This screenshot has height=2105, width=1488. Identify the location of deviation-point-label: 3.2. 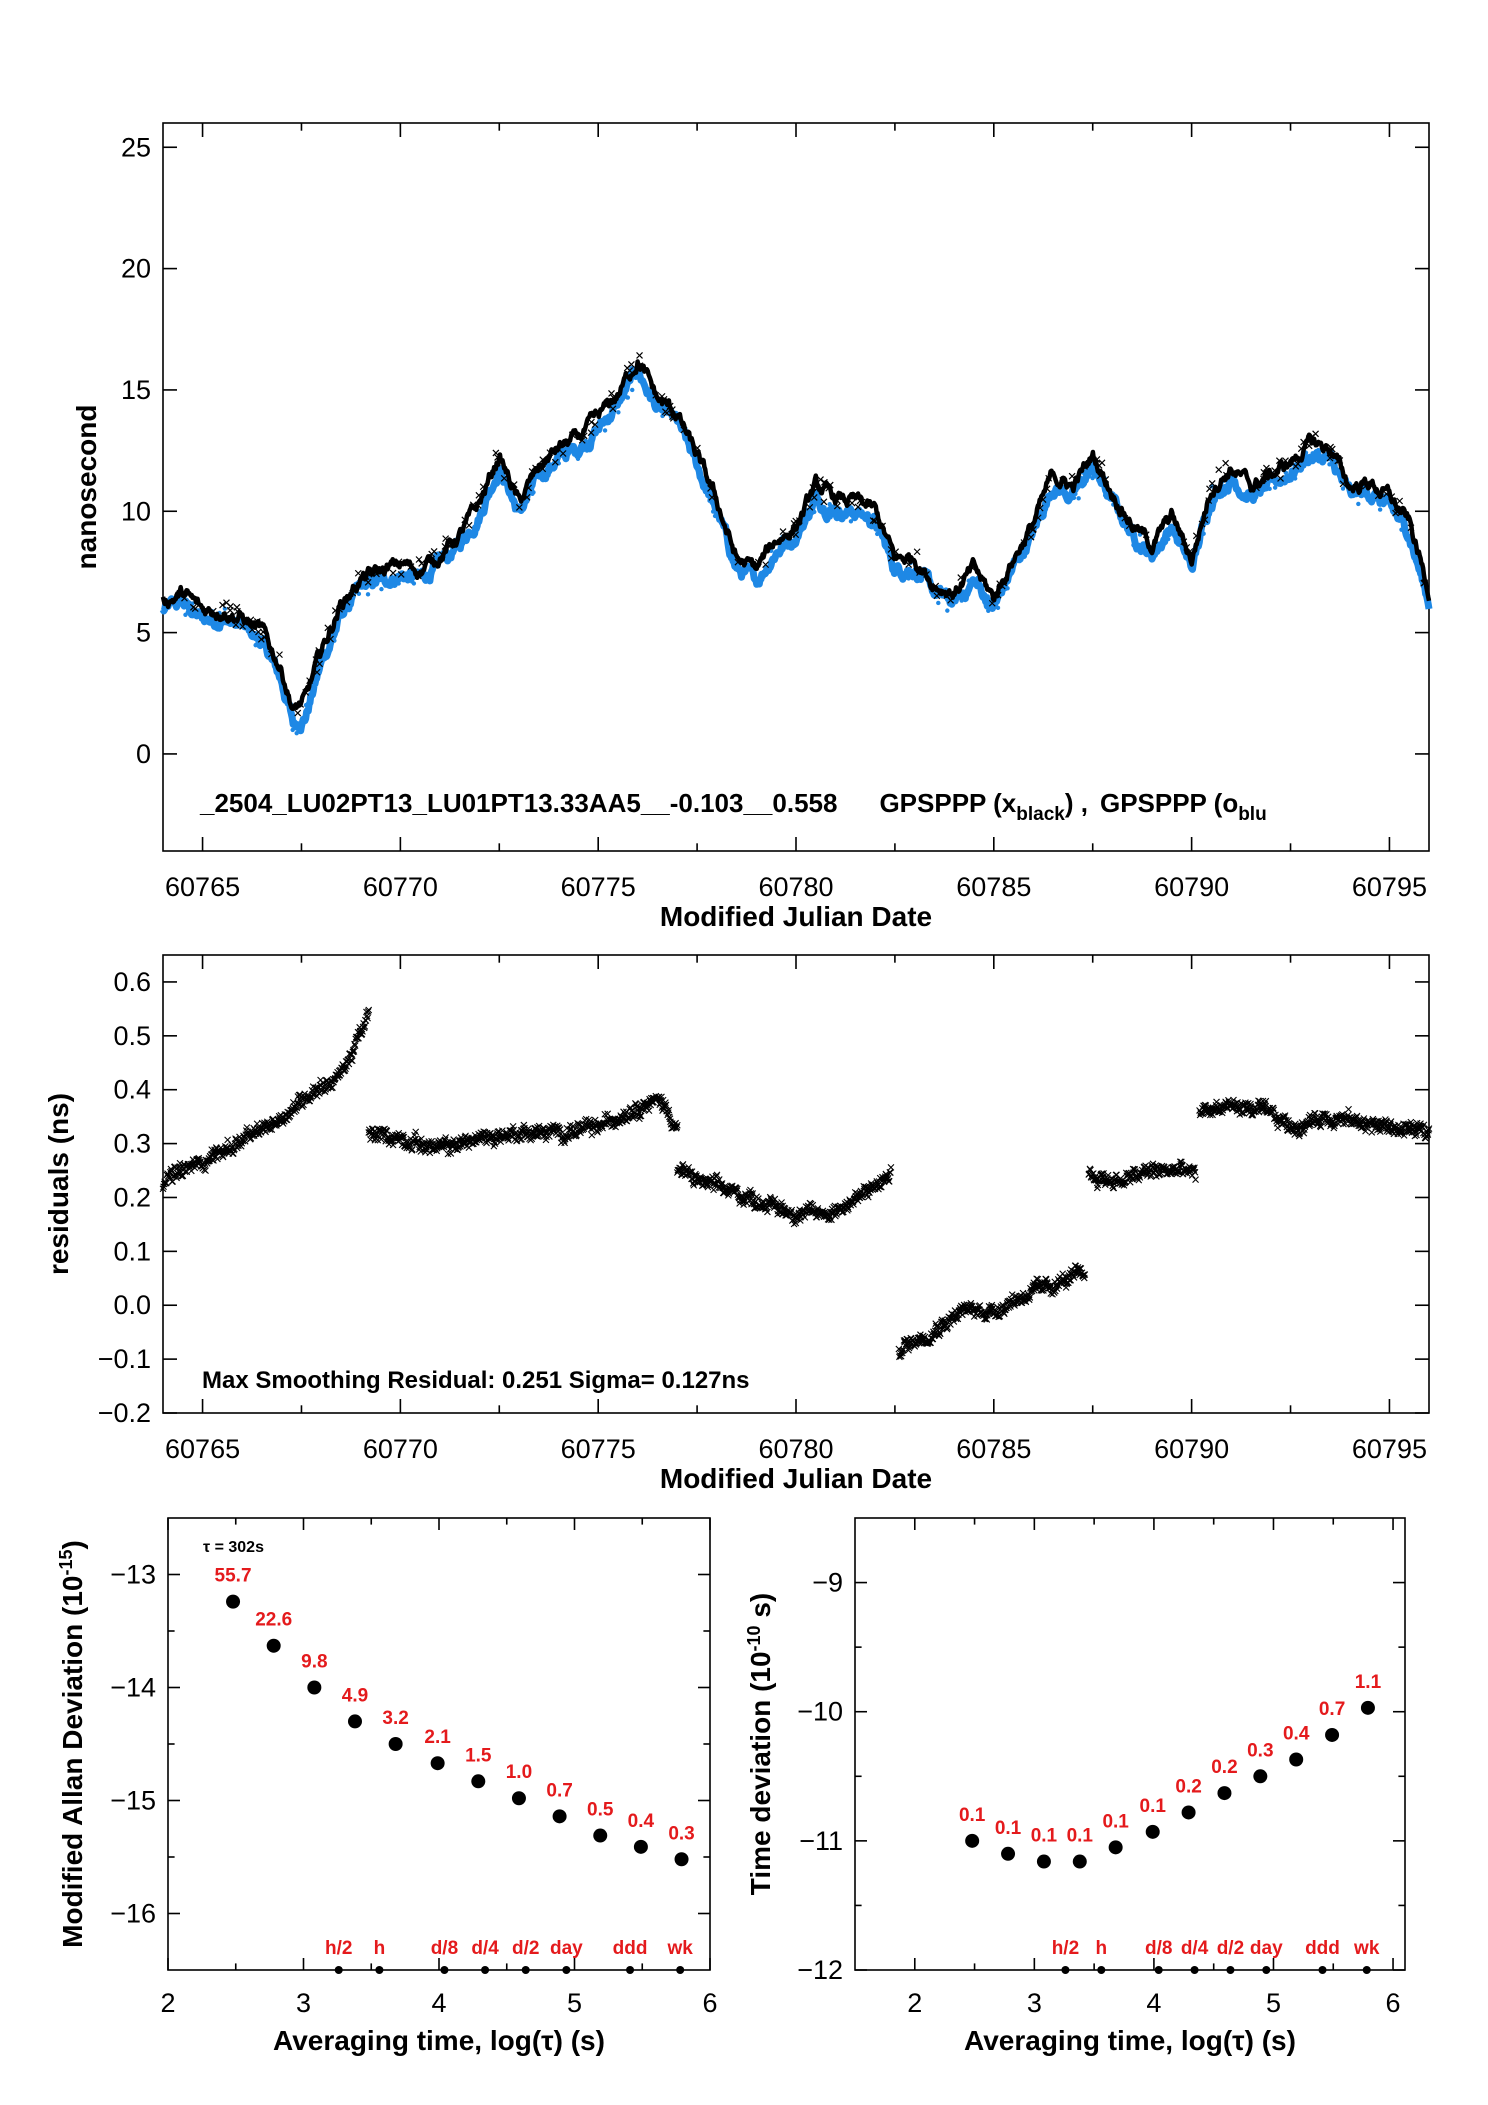
(395, 1718).